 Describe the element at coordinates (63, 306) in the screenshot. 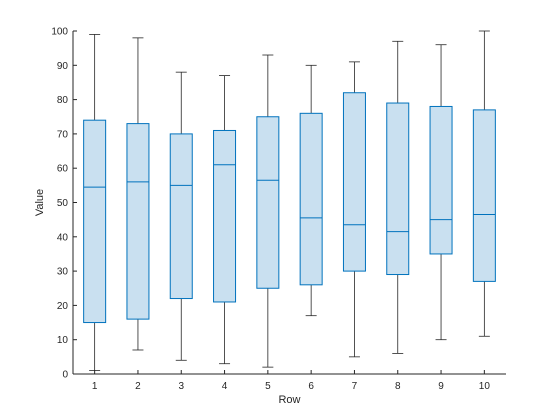

I see `y-tick-label: 20` at that location.